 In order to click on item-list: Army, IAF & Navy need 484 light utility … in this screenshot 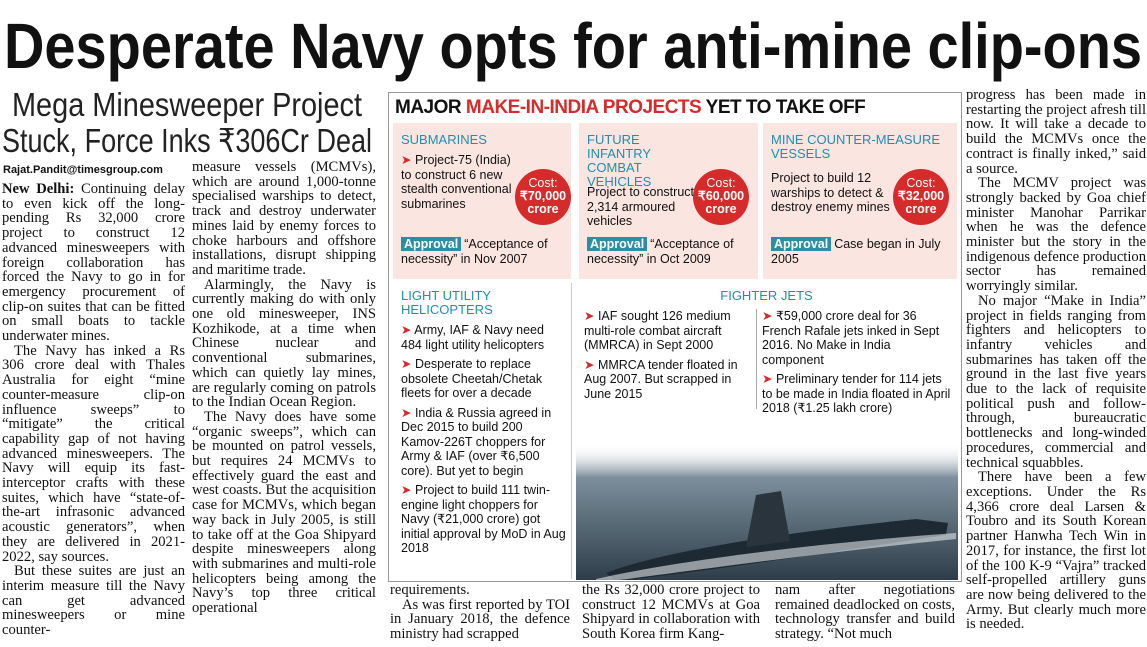, I will do `click(484, 439)`.